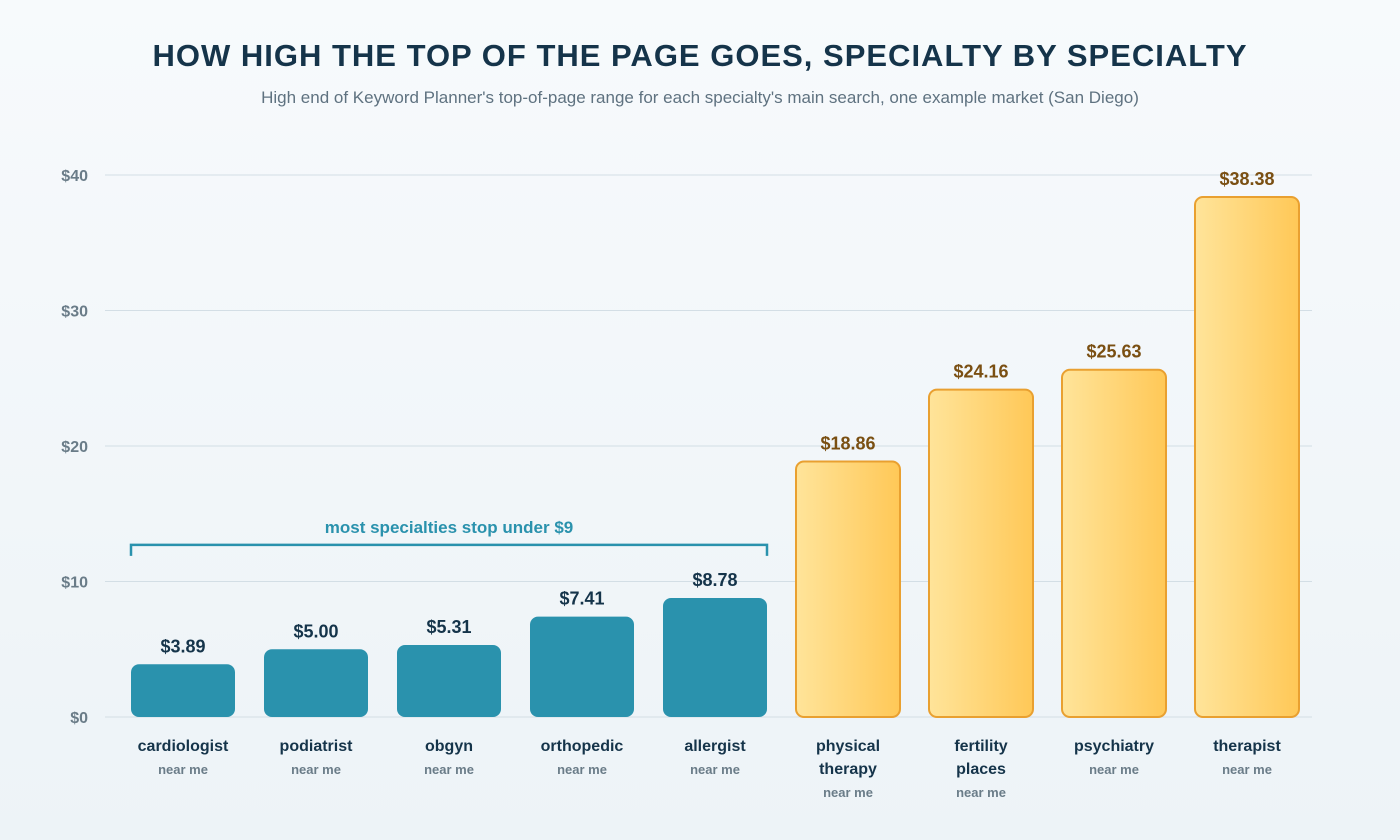 This screenshot has width=1400, height=840. Describe the element at coordinates (1113, 352) in the screenshot. I see `value-label: $25.63` at that location.